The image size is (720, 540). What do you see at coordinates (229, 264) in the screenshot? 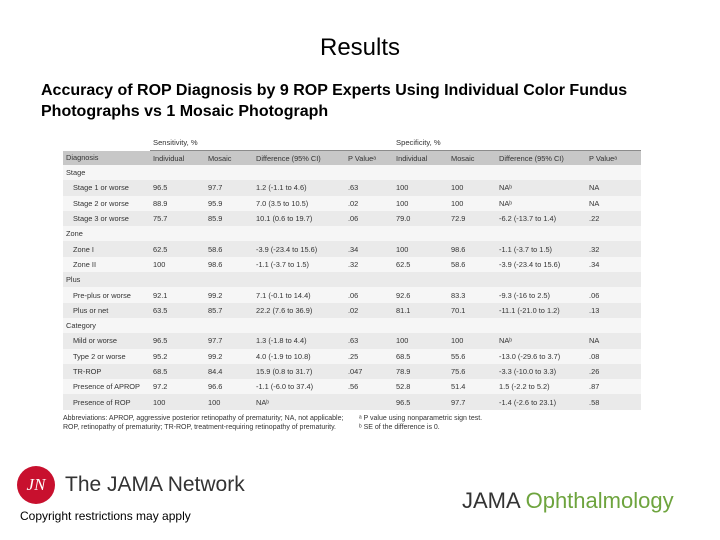
I see `table-cell: 98.6` at bounding box center [229, 264].